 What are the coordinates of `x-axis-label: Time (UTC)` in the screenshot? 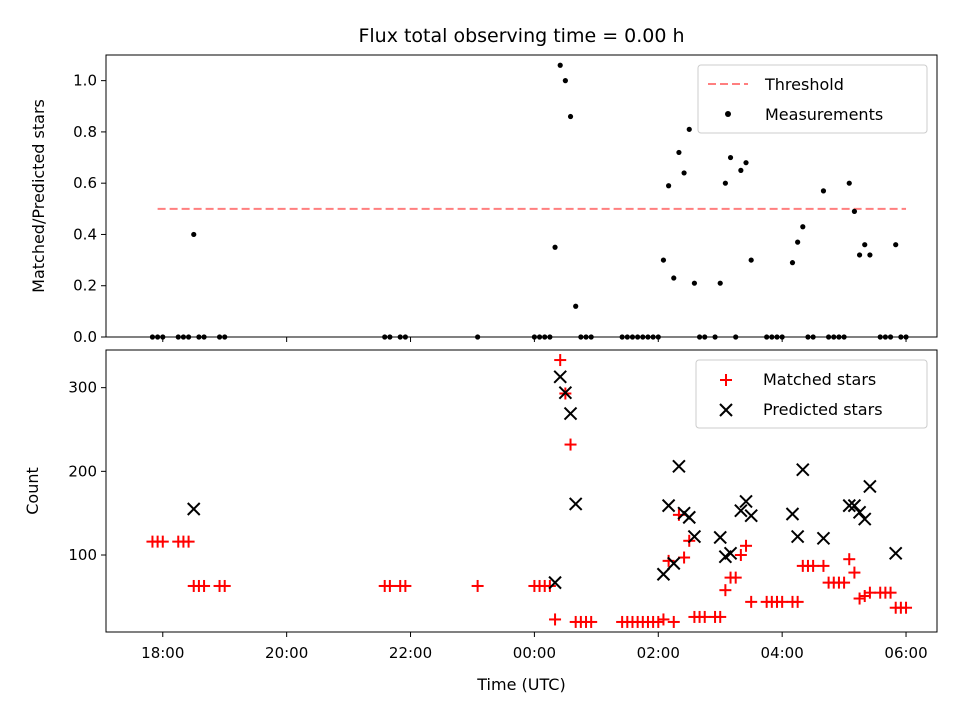 It's located at (520, 684).